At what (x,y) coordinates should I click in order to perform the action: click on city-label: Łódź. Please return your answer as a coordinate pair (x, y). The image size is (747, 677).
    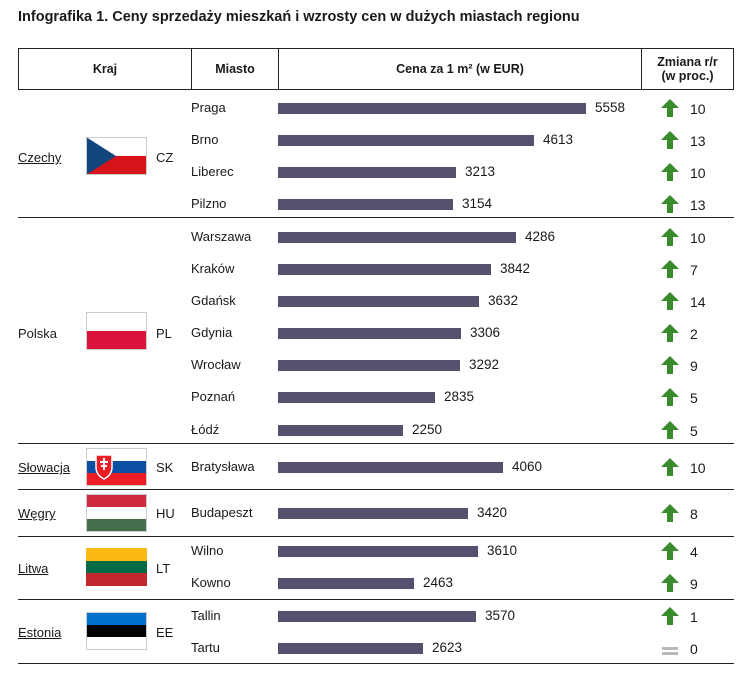
    Looking at the image, I should click on (205, 429).